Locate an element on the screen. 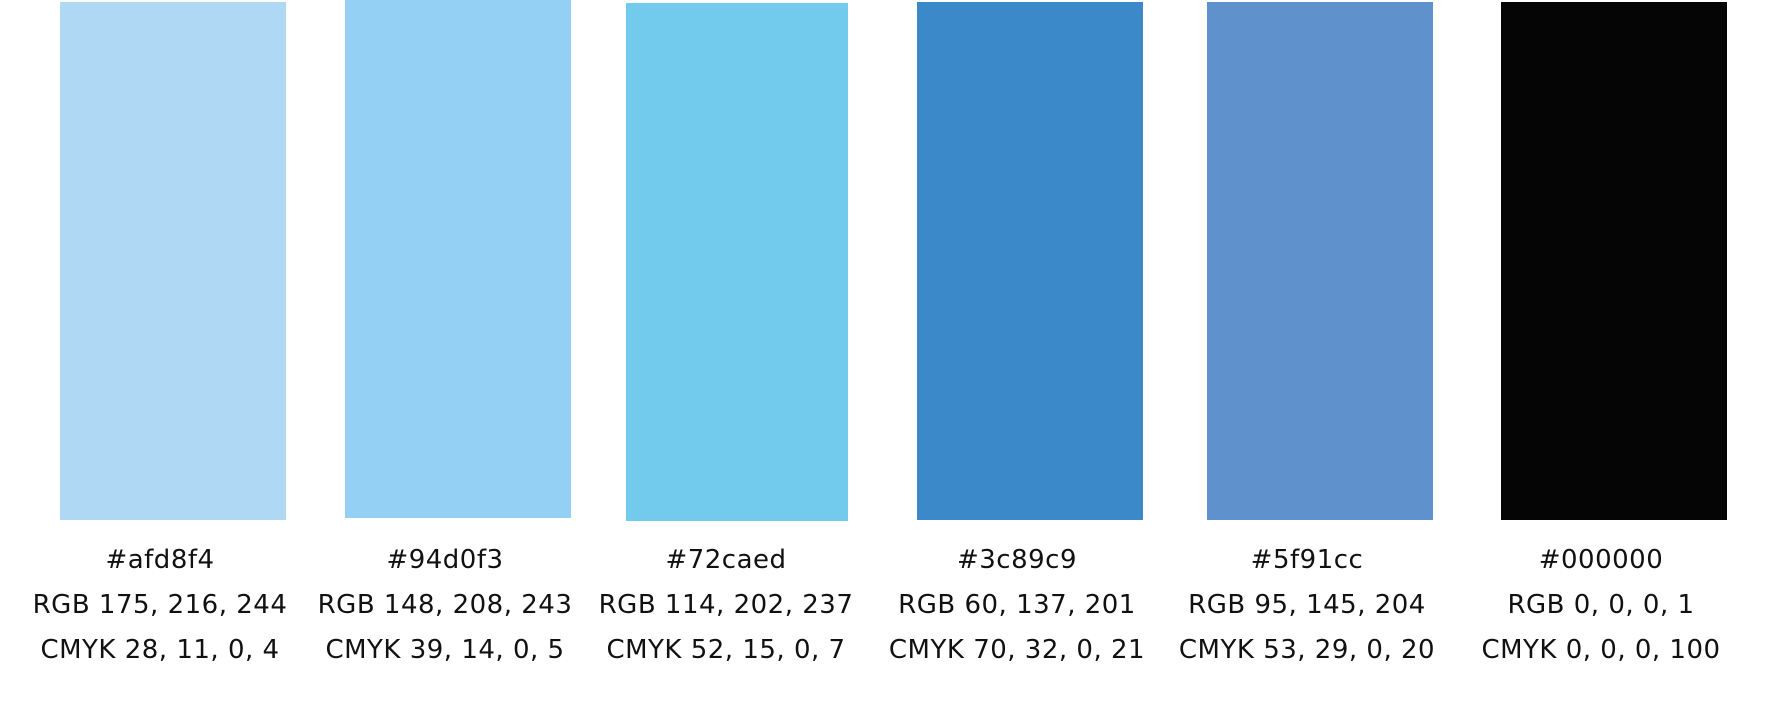 Image resolution: width=1769 pixels, height=715 pixels. swatch-3-hex-label: #72caed is located at coordinates (726, 560).